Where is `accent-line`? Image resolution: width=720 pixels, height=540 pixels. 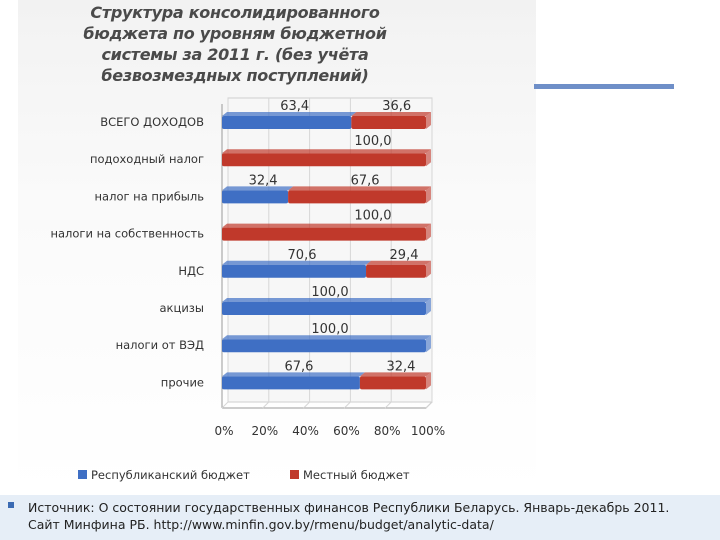
accent-line is located at coordinates (604, 86).